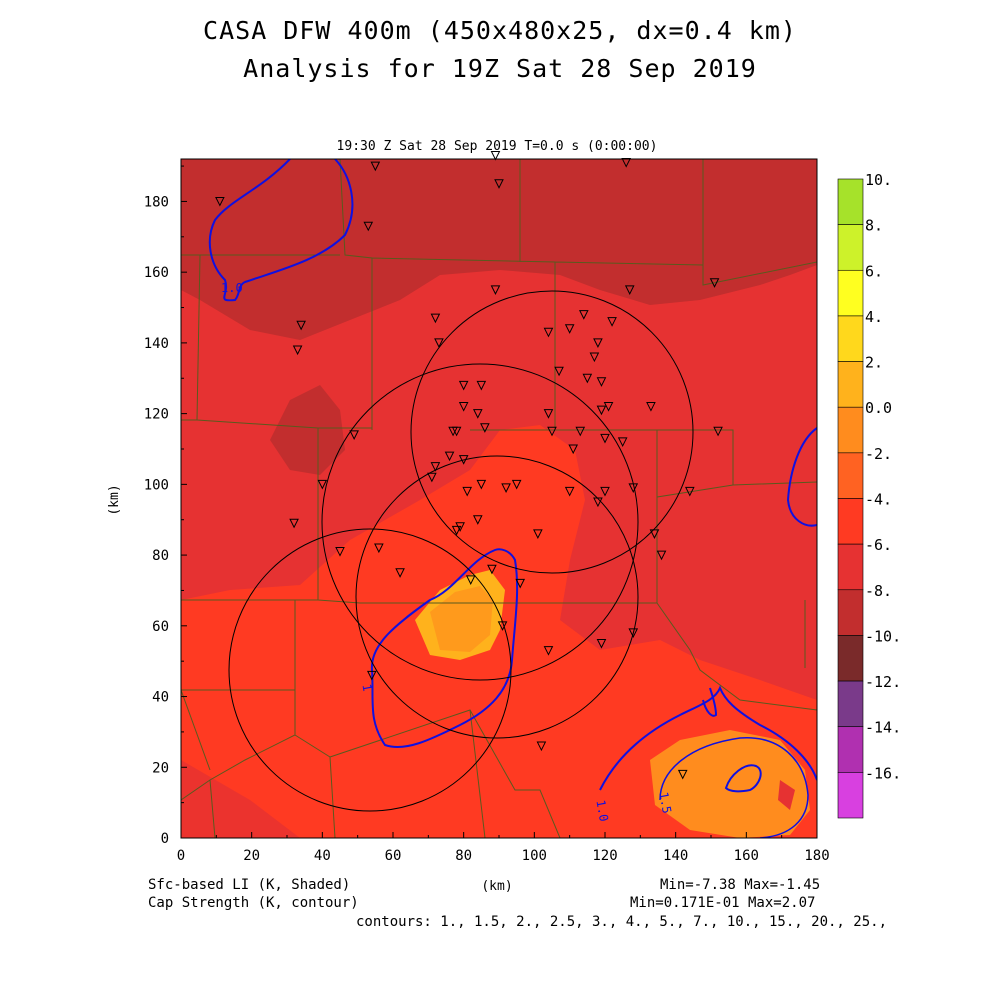 Image resolution: width=1000 pixels, height=1000 pixels. I want to click on x-tick-label: 160, so click(746, 856).